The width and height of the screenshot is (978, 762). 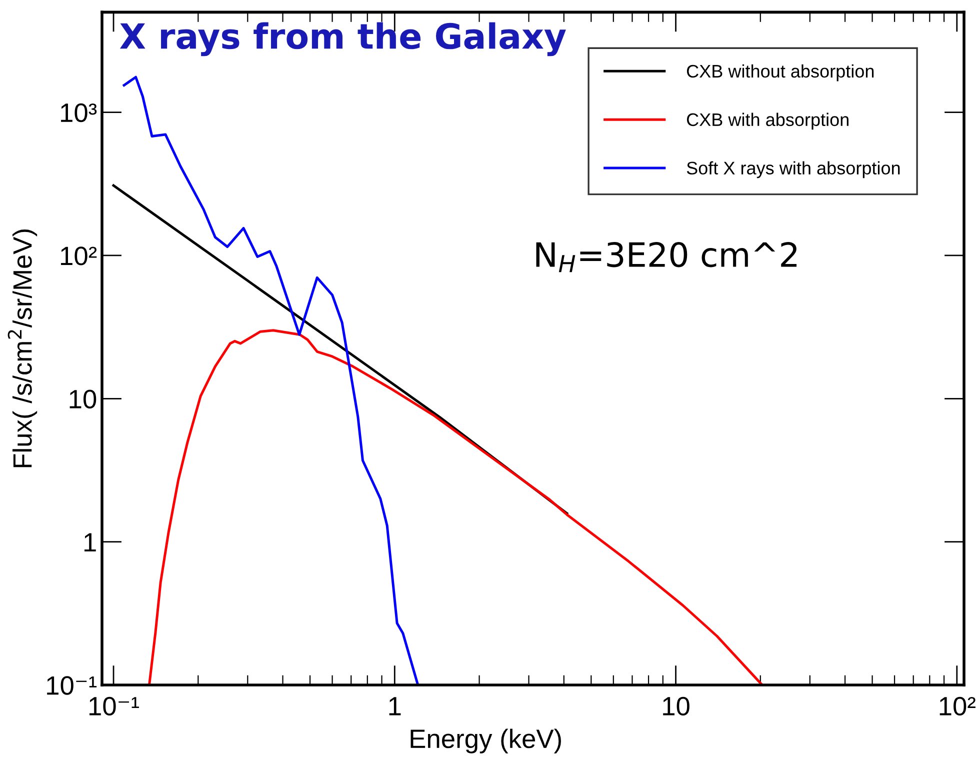 I want to click on y-axis-title: Flux( /s/cm$^{2}$/sr/MeV), so click(x=23, y=349).